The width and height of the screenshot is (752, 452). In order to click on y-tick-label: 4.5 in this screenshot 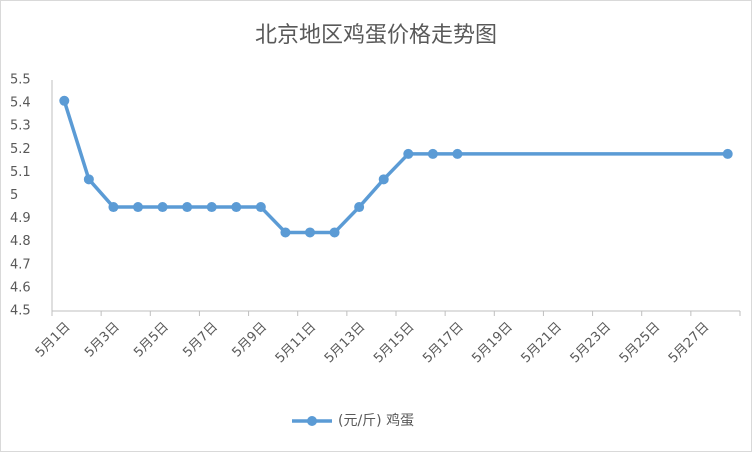, I will do `click(20, 311)`.